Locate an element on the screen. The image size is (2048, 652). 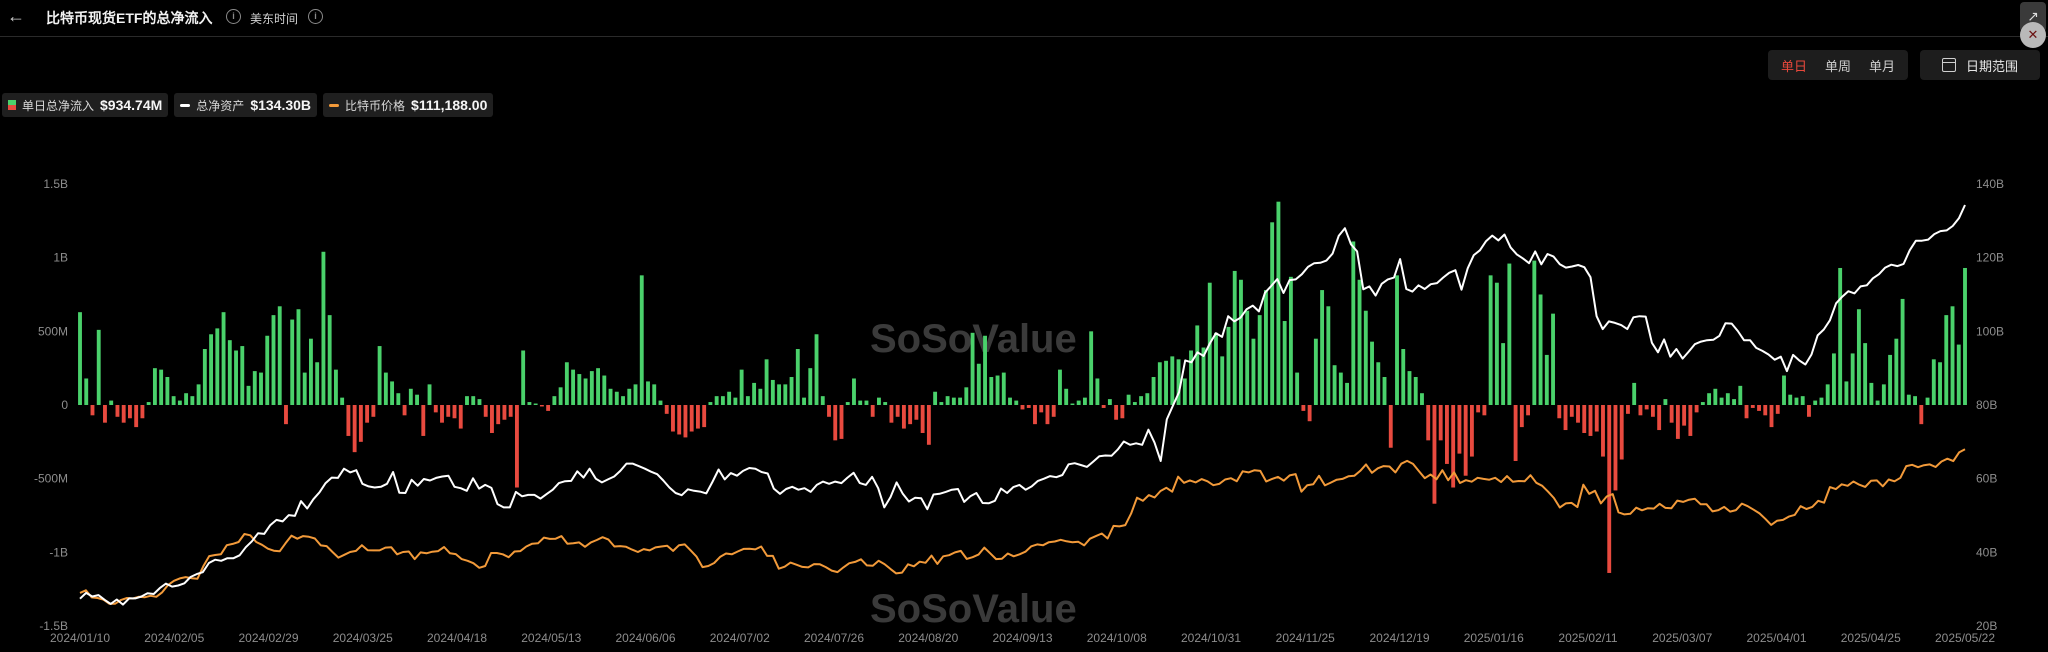
period-daily-button: 单日 is located at coordinates (1794, 66).